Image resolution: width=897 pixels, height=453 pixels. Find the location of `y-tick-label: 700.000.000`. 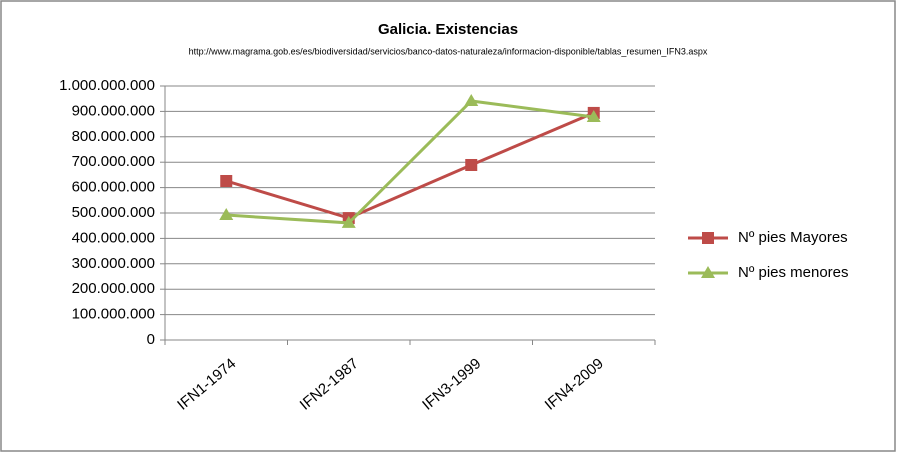

y-tick-label: 700.000.000 is located at coordinates (113, 161).